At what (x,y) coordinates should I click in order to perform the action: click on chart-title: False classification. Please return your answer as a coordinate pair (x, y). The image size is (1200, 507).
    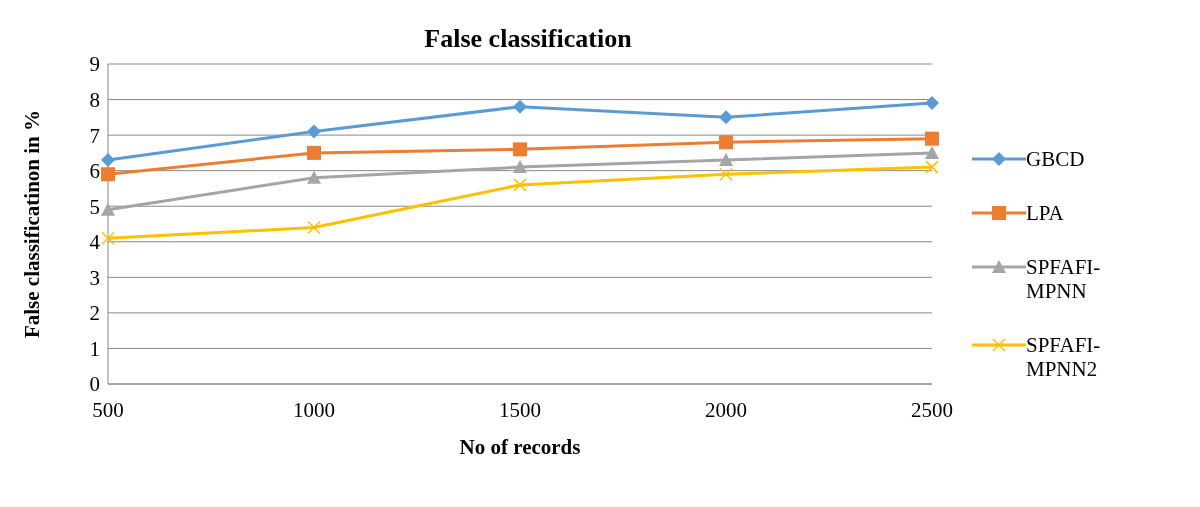
    Looking at the image, I should click on (528, 39).